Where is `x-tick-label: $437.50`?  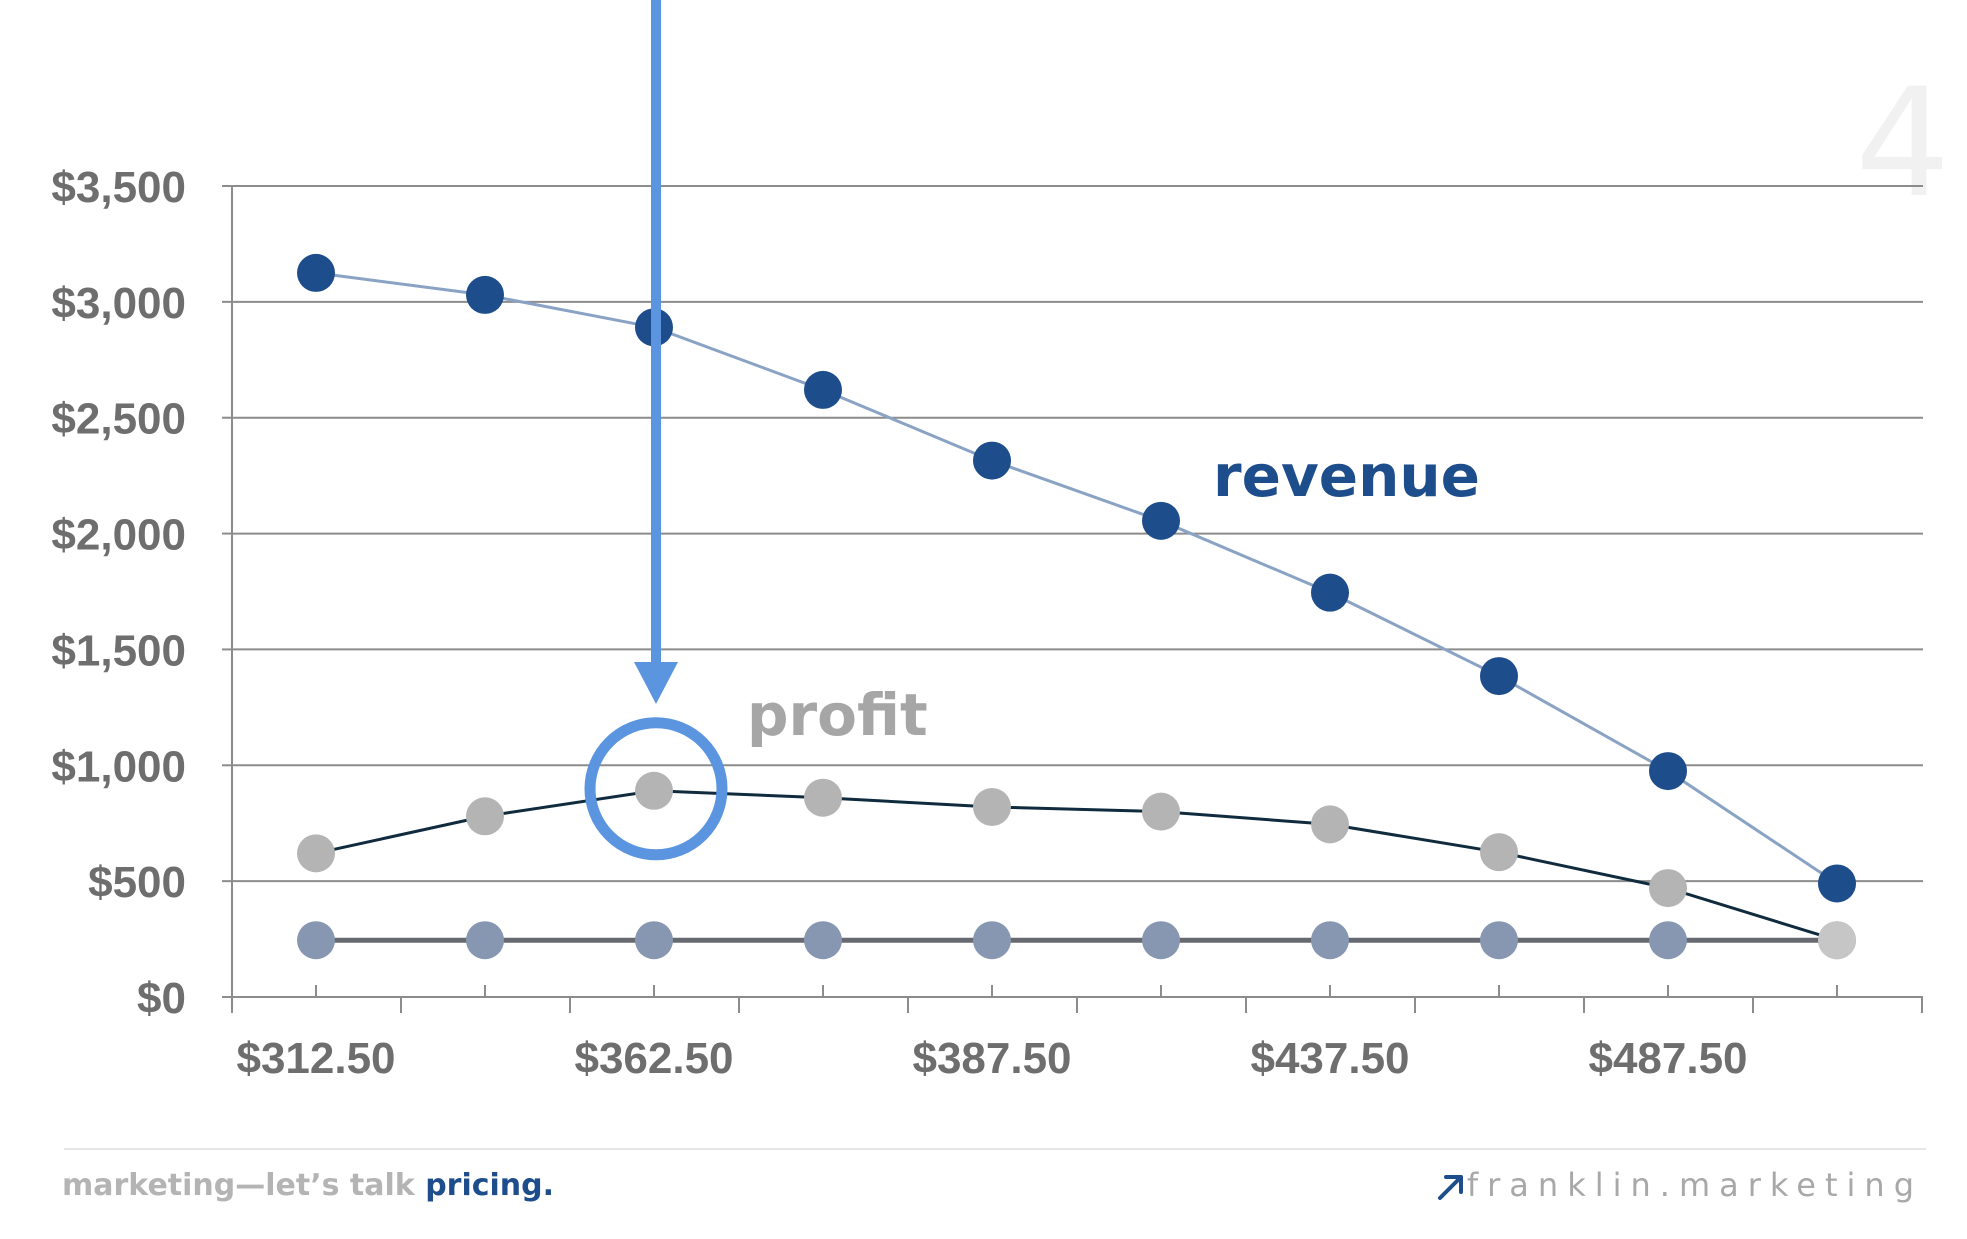
x-tick-label: $437.50 is located at coordinates (1329, 1058).